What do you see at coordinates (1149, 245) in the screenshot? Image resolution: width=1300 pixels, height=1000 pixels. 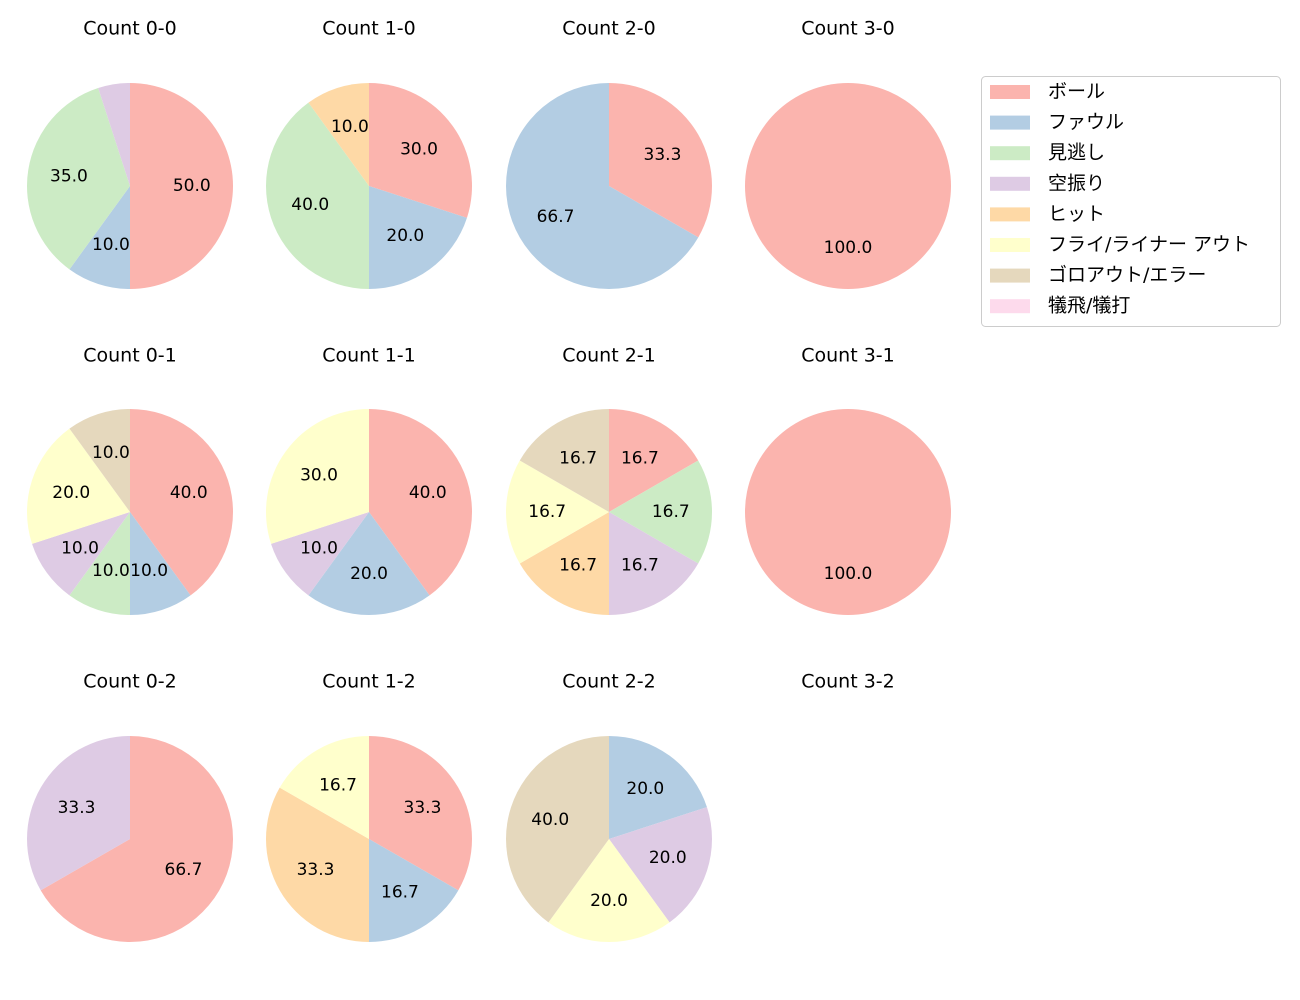 I see `legend-label: フライ/ライナー アウト` at bounding box center [1149, 245].